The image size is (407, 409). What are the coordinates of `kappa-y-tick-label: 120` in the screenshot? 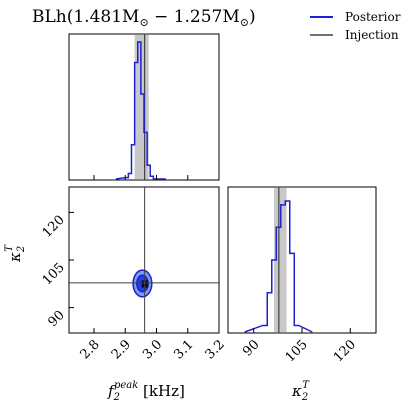 It's located at (54, 227).